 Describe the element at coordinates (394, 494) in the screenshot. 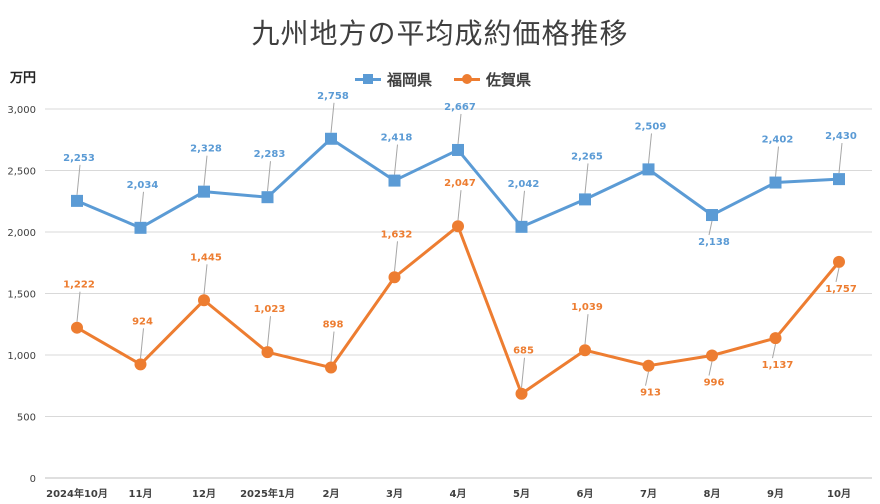

I see `x-tick-label: 3月` at that location.